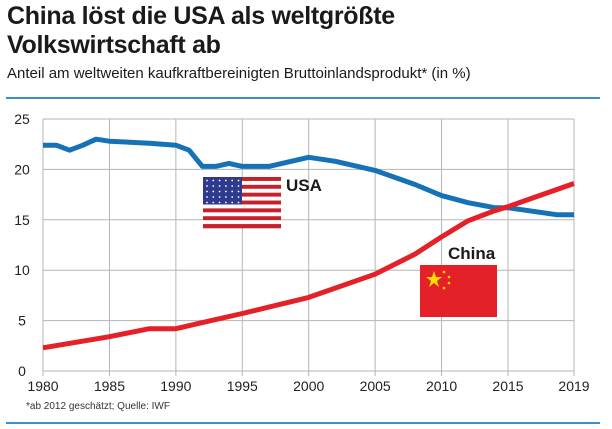 The height and width of the screenshot is (429, 612). I want to click on x-tick-label: 2015, so click(507, 386).